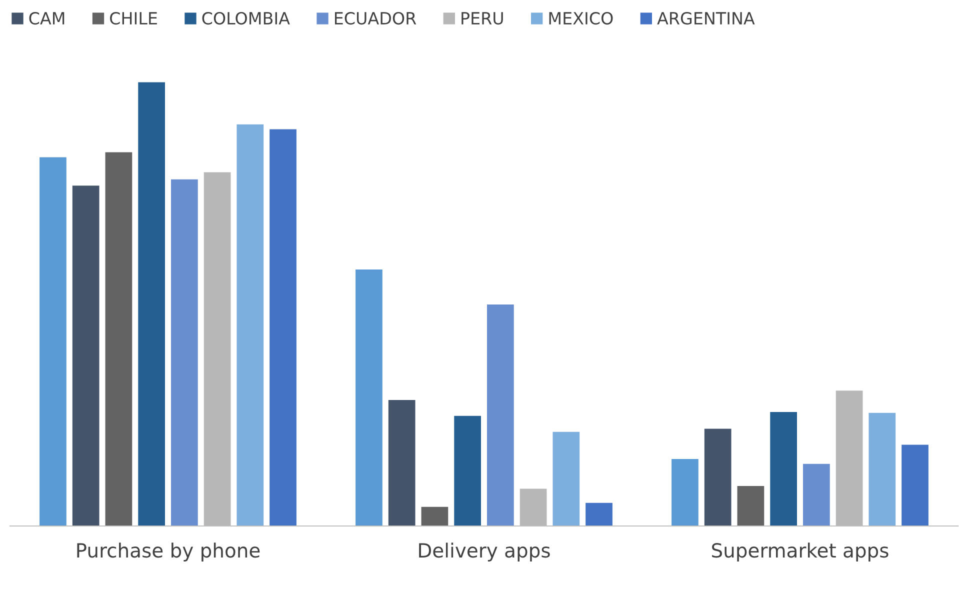 This screenshot has width=959, height=601. What do you see at coordinates (133, 18) in the screenshot?
I see `legend-label: CHILE` at bounding box center [133, 18].